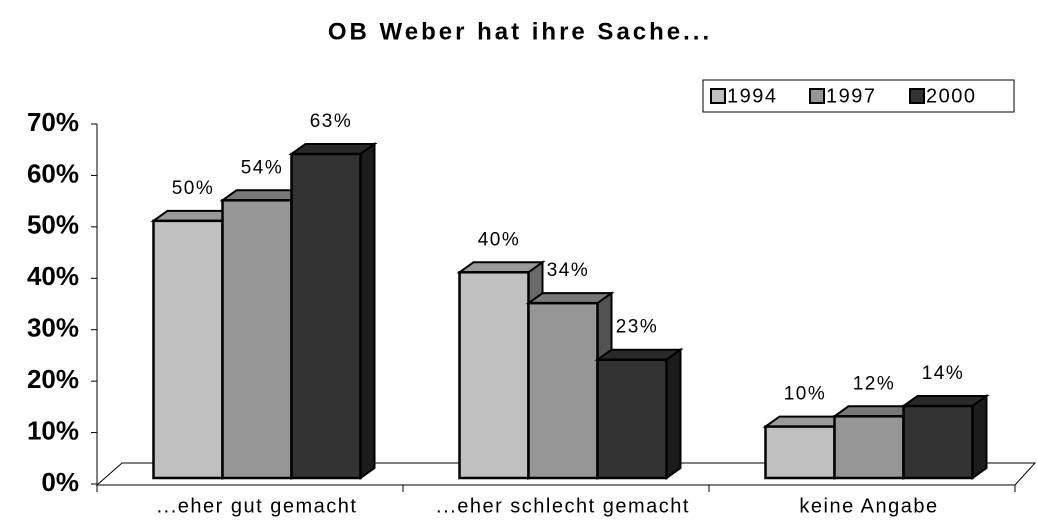  I want to click on y-tick-label: 10%, so click(53, 430).